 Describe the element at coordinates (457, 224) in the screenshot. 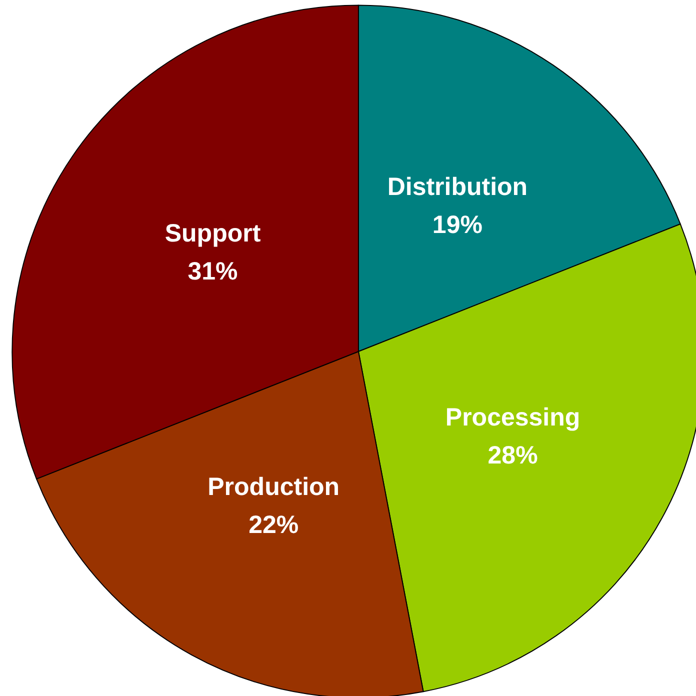

I see `data-label: 19%` at that location.